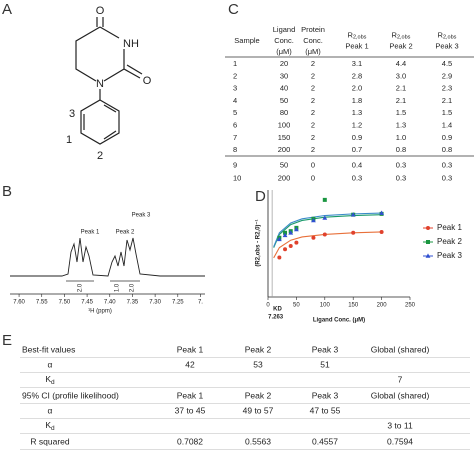 The image size is (474, 454). I want to click on panel-label: C, so click(233, 9).